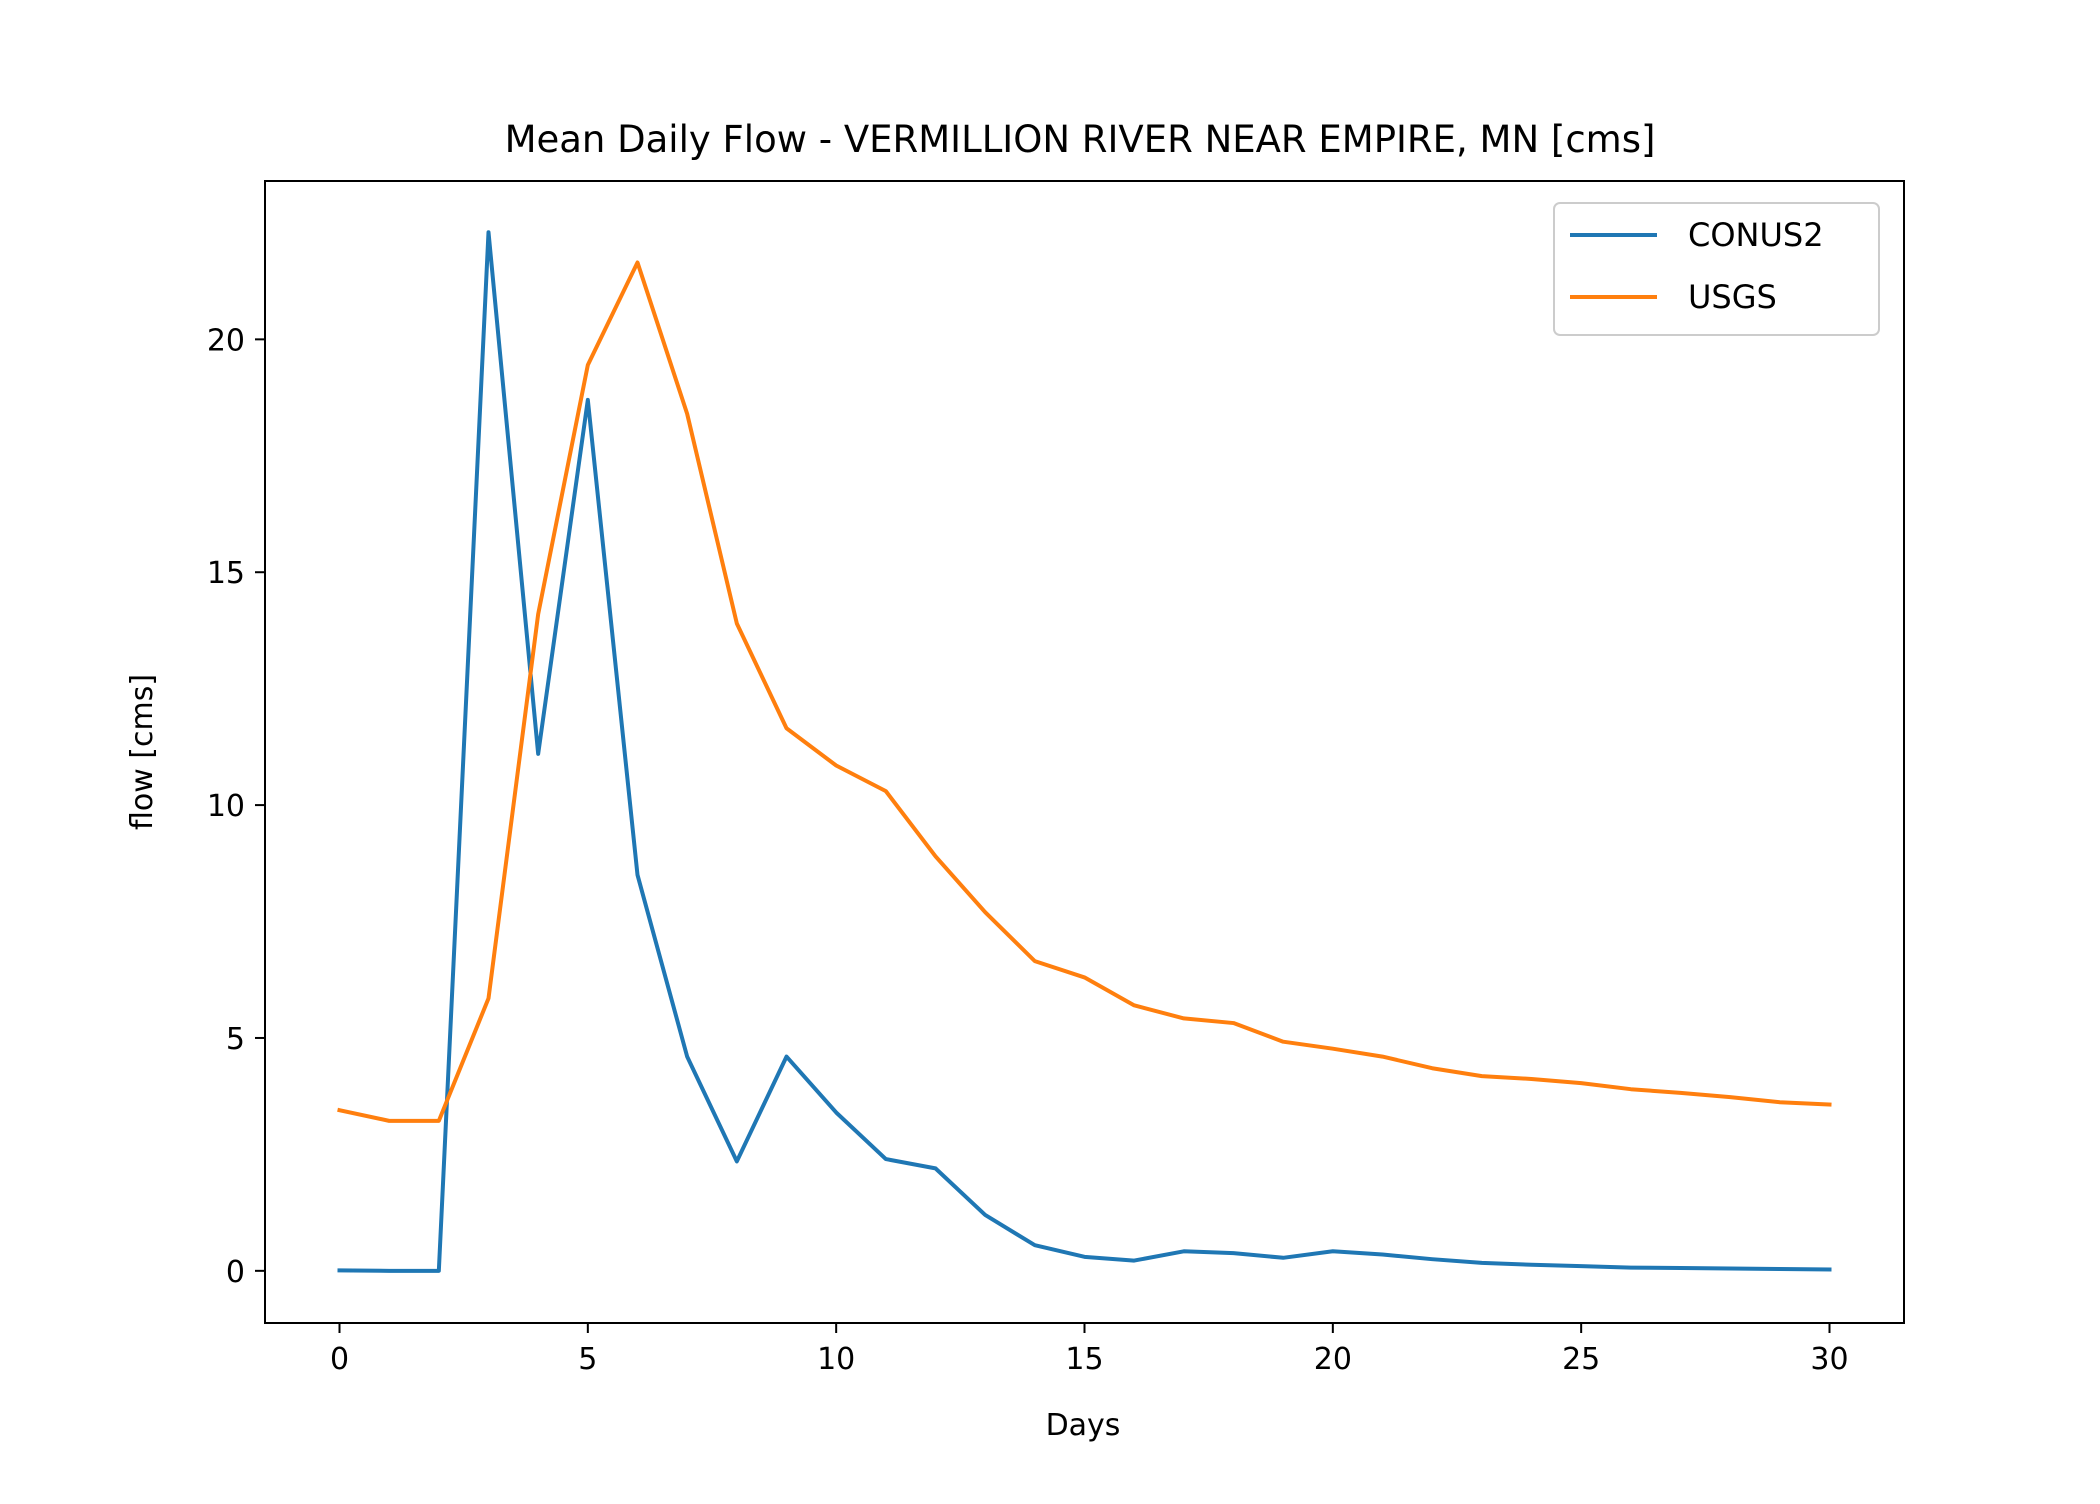 The image size is (2100, 1504). I want to click on y-tick-label: 10, so click(226, 806).